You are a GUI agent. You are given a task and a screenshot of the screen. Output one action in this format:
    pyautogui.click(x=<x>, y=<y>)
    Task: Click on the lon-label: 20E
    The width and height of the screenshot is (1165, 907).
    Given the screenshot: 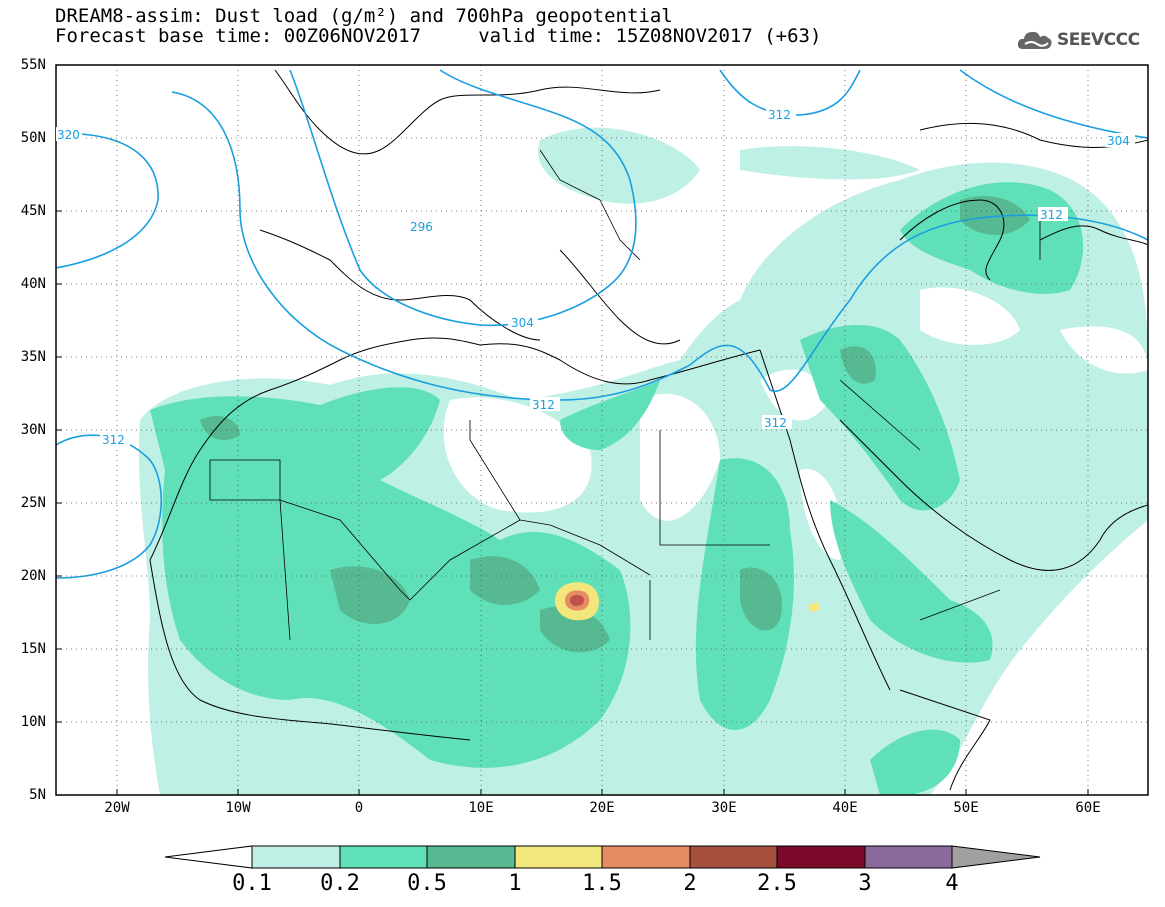 What is the action you would take?
    pyautogui.click(x=602, y=808)
    